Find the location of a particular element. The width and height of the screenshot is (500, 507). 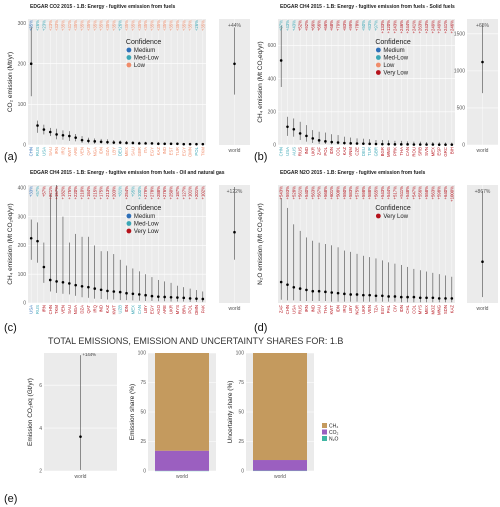

category-label-d: ZAF is located at coordinates (281, 309).